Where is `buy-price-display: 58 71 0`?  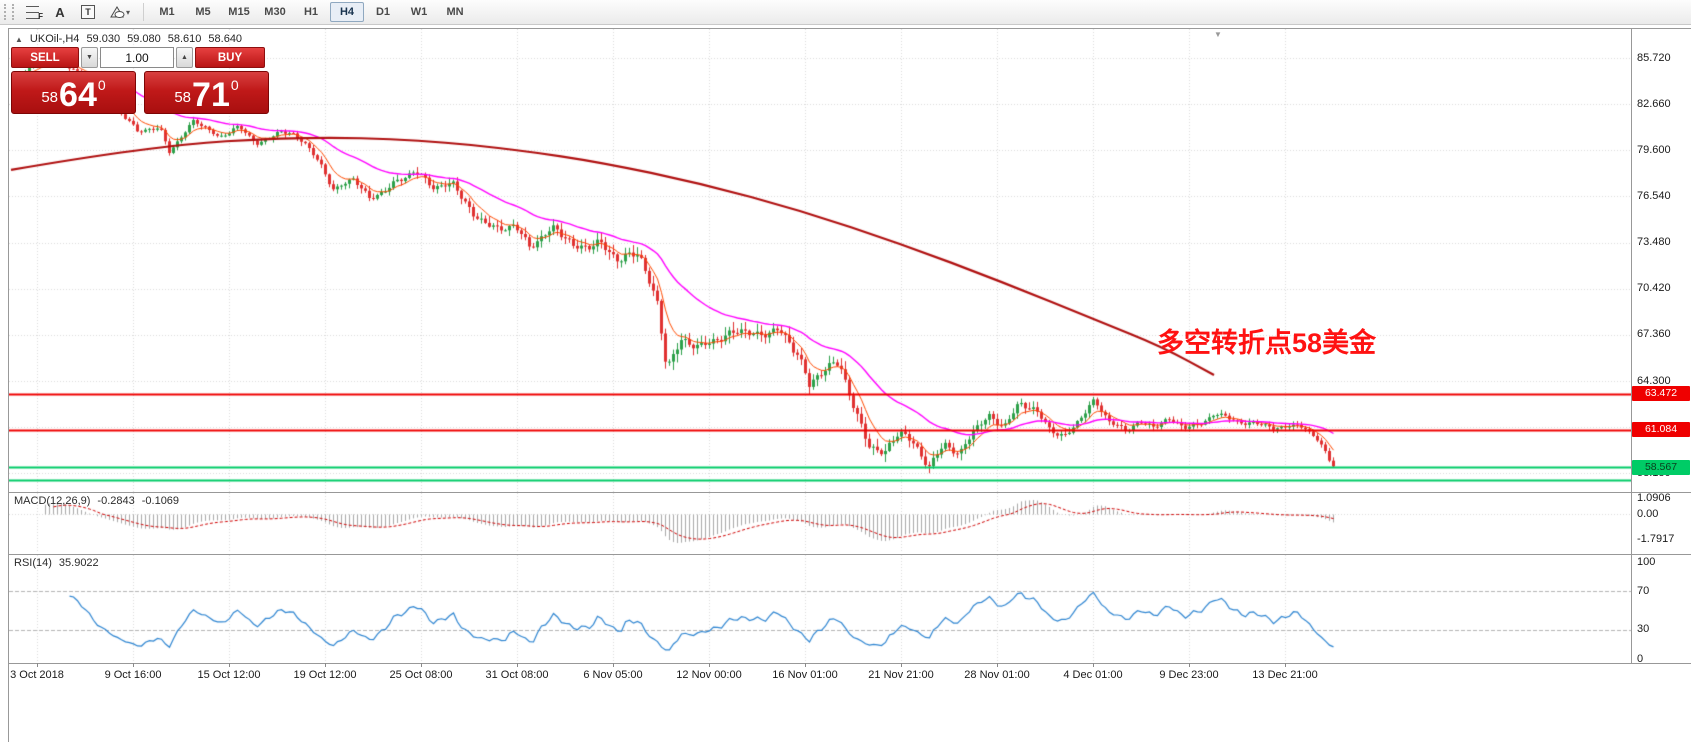
buy-price-display: 58 71 0 is located at coordinates (206, 92).